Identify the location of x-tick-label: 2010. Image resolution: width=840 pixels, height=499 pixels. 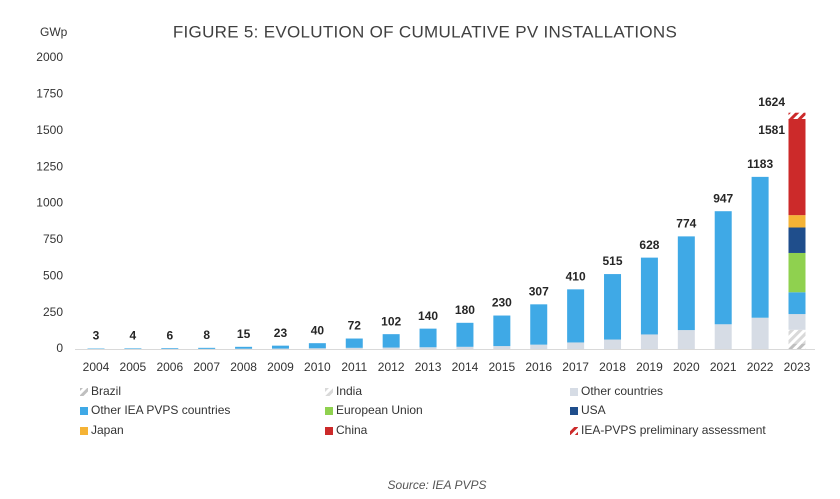
(317, 367).